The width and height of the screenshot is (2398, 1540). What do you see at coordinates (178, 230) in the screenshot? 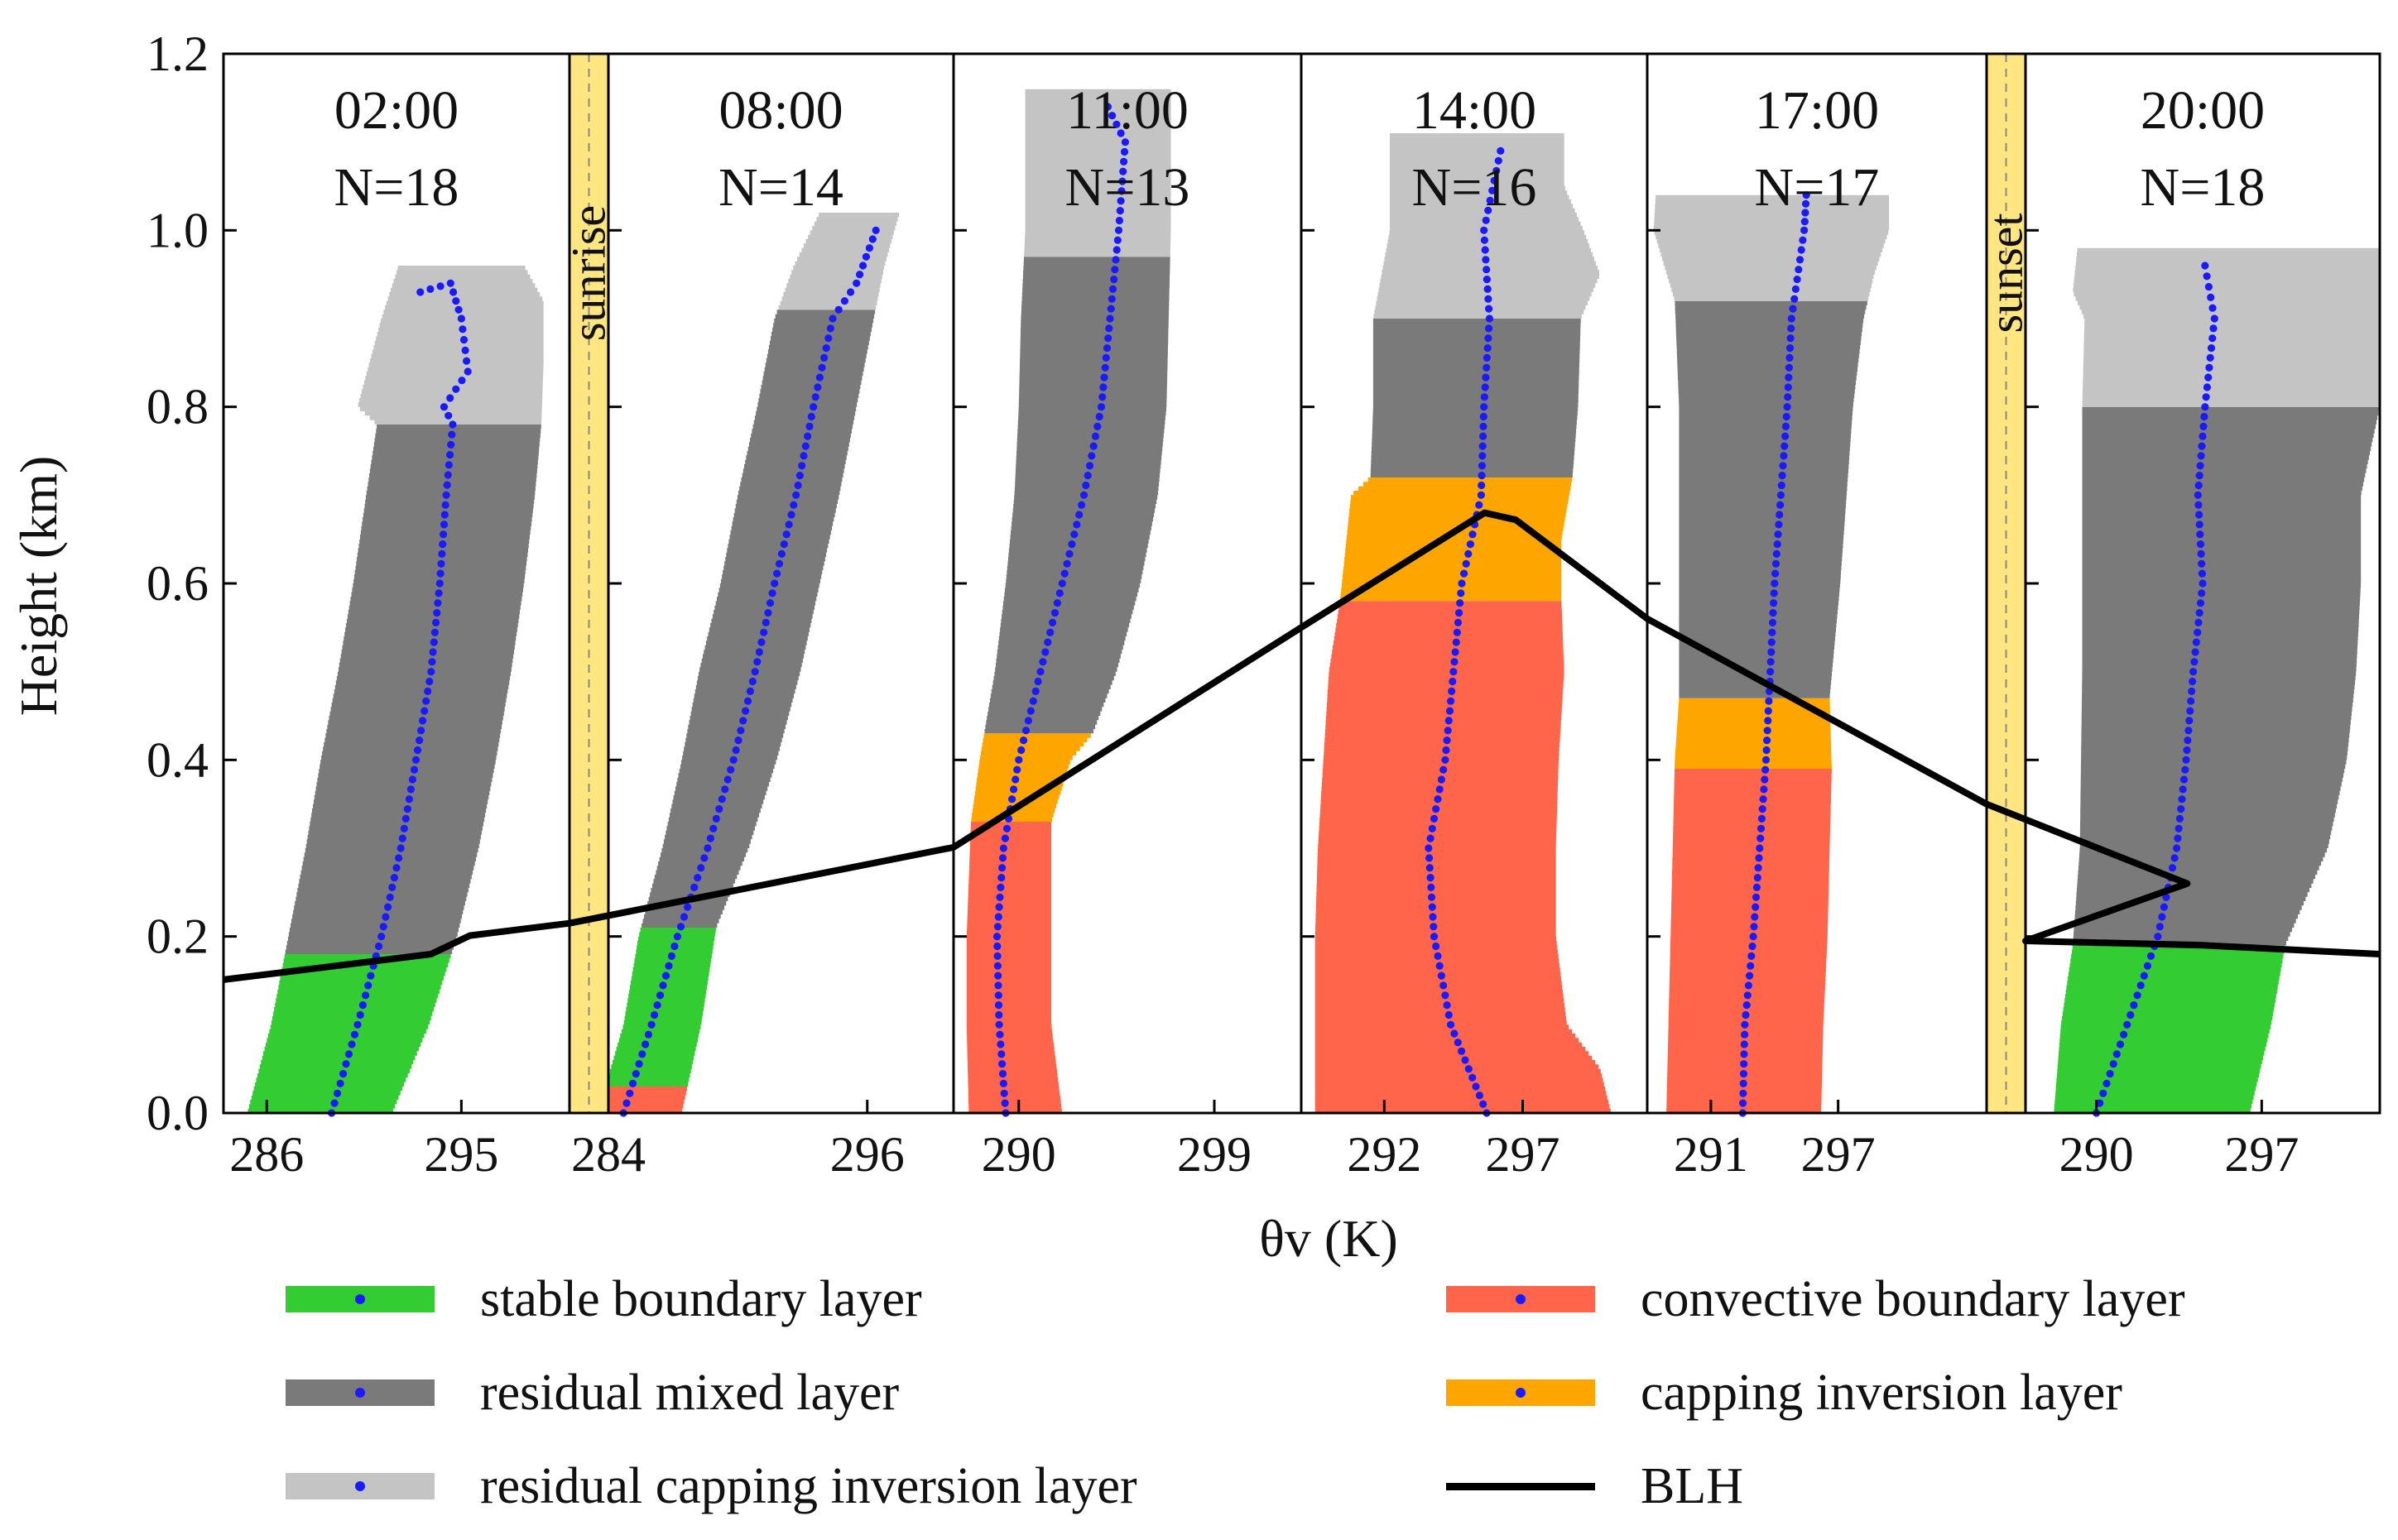
I see `y-tick-label: 1.0` at bounding box center [178, 230].